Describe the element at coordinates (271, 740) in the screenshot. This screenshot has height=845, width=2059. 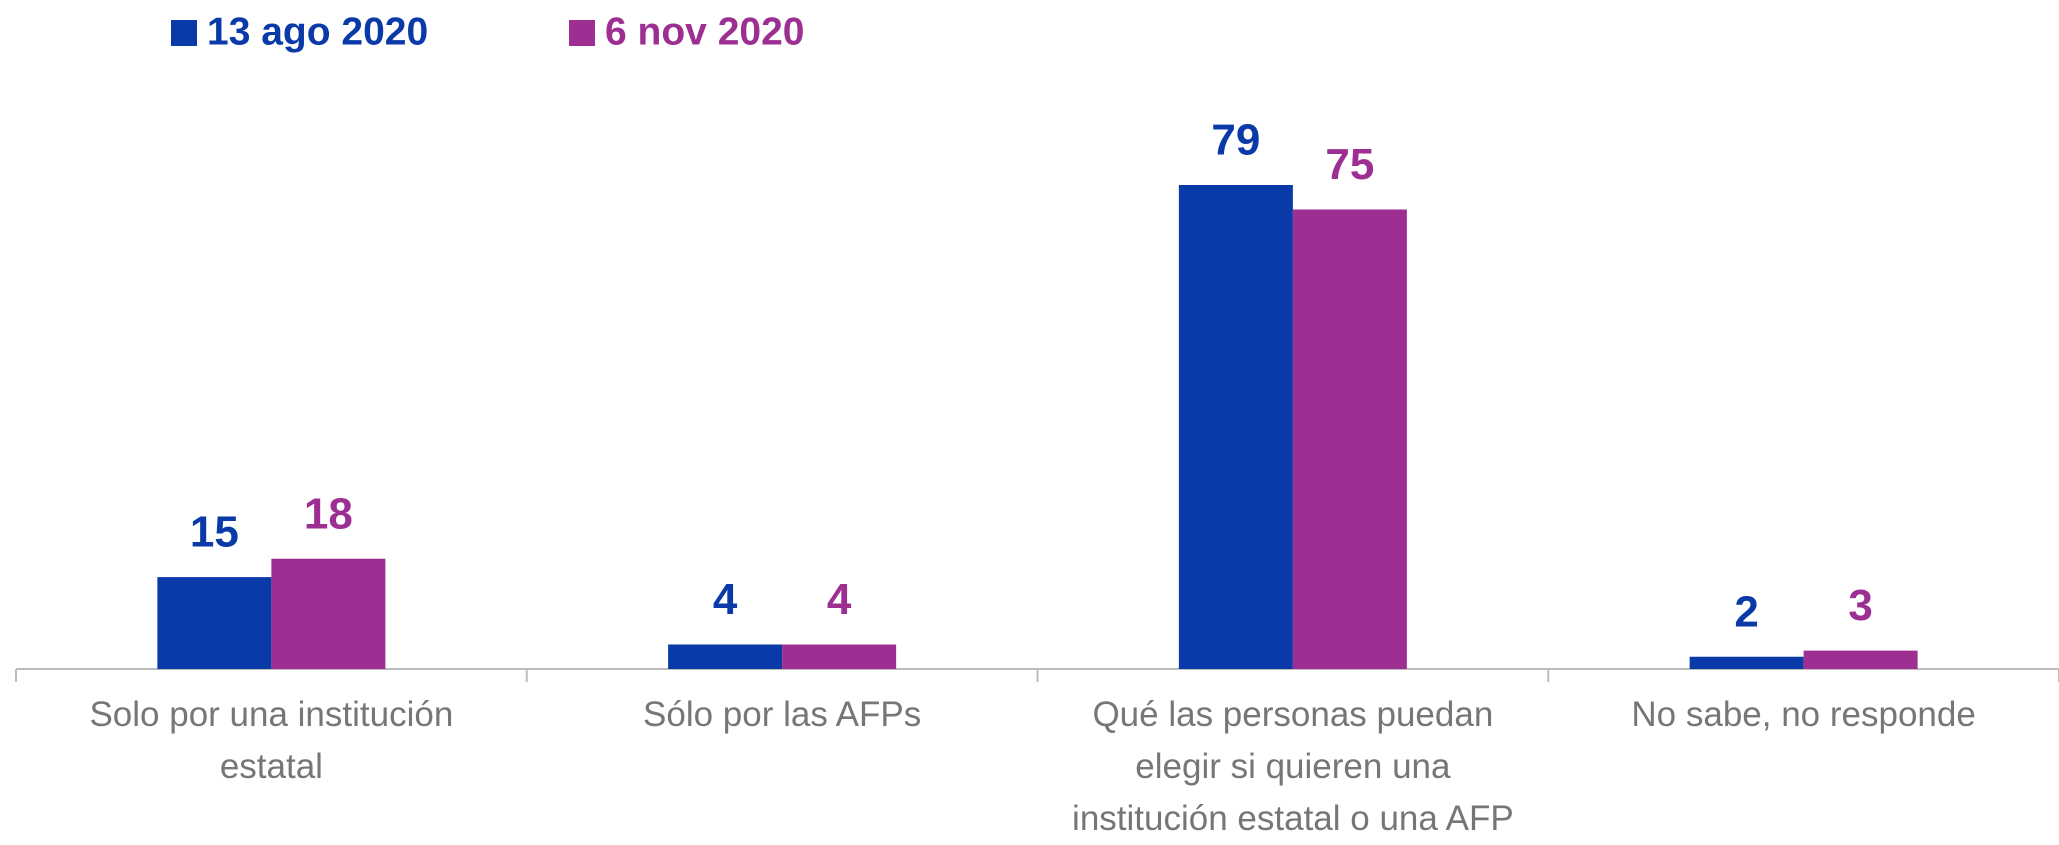
I see `x-tick-label: Solo por una institución estatal` at that location.